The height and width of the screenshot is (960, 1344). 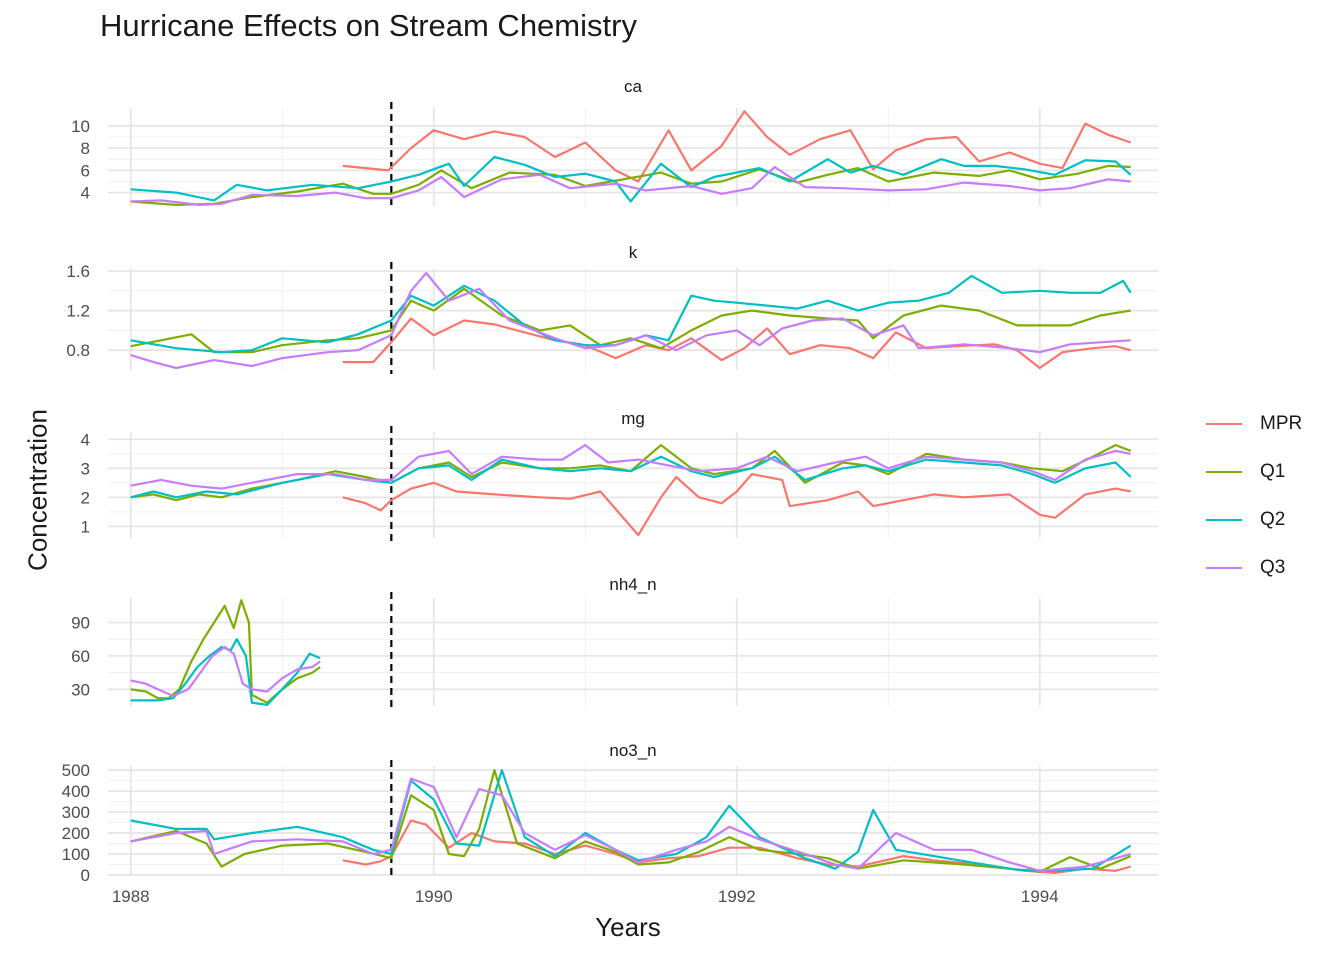 What do you see at coordinates (737, 146) in the screenshot?
I see `series-line-ca-mpr` at bounding box center [737, 146].